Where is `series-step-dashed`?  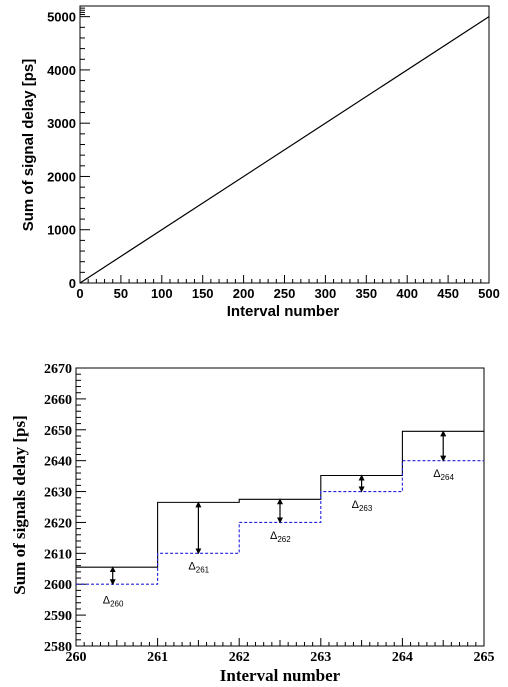
series-step-dashed is located at coordinates (280, 522).